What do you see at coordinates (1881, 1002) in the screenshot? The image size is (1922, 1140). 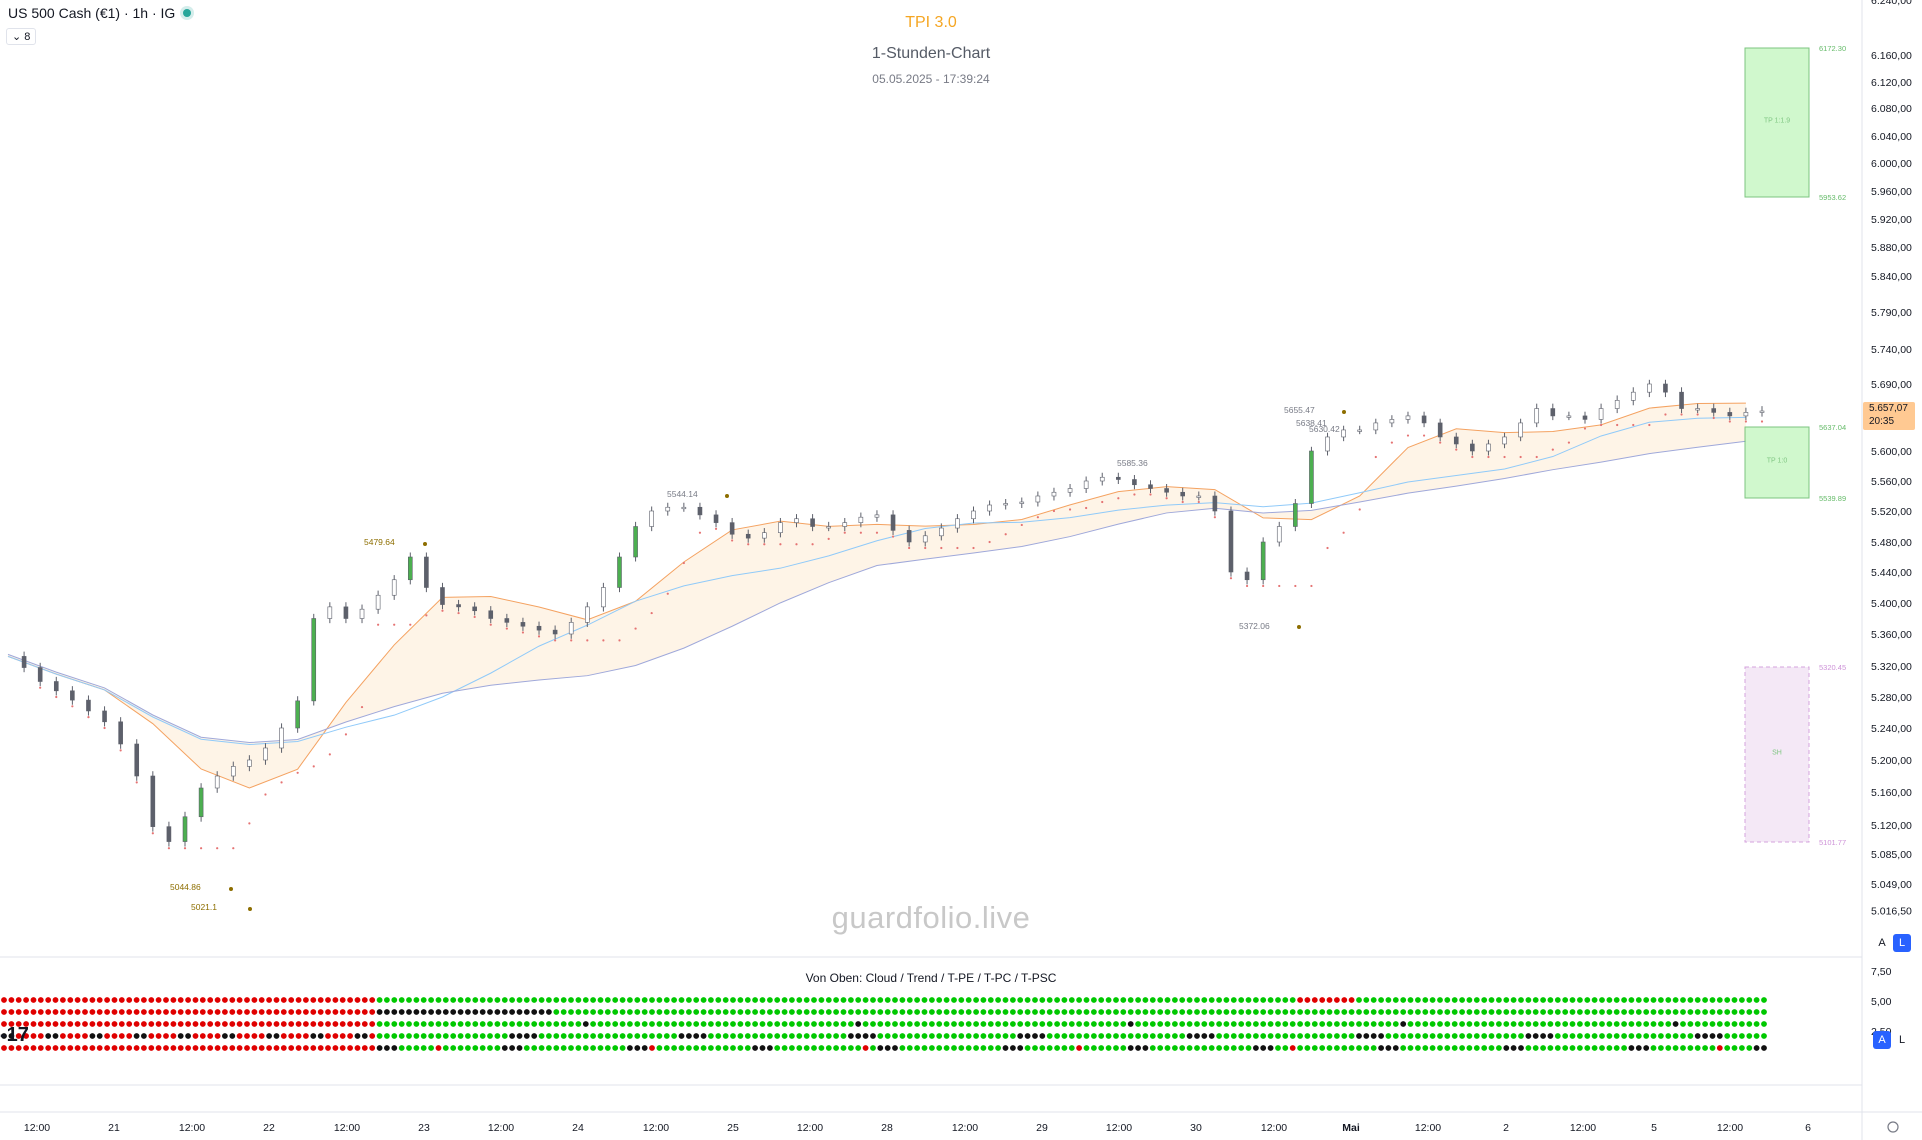 I see `subpanel-tick-label: 5,00` at bounding box center [1881, 1002].